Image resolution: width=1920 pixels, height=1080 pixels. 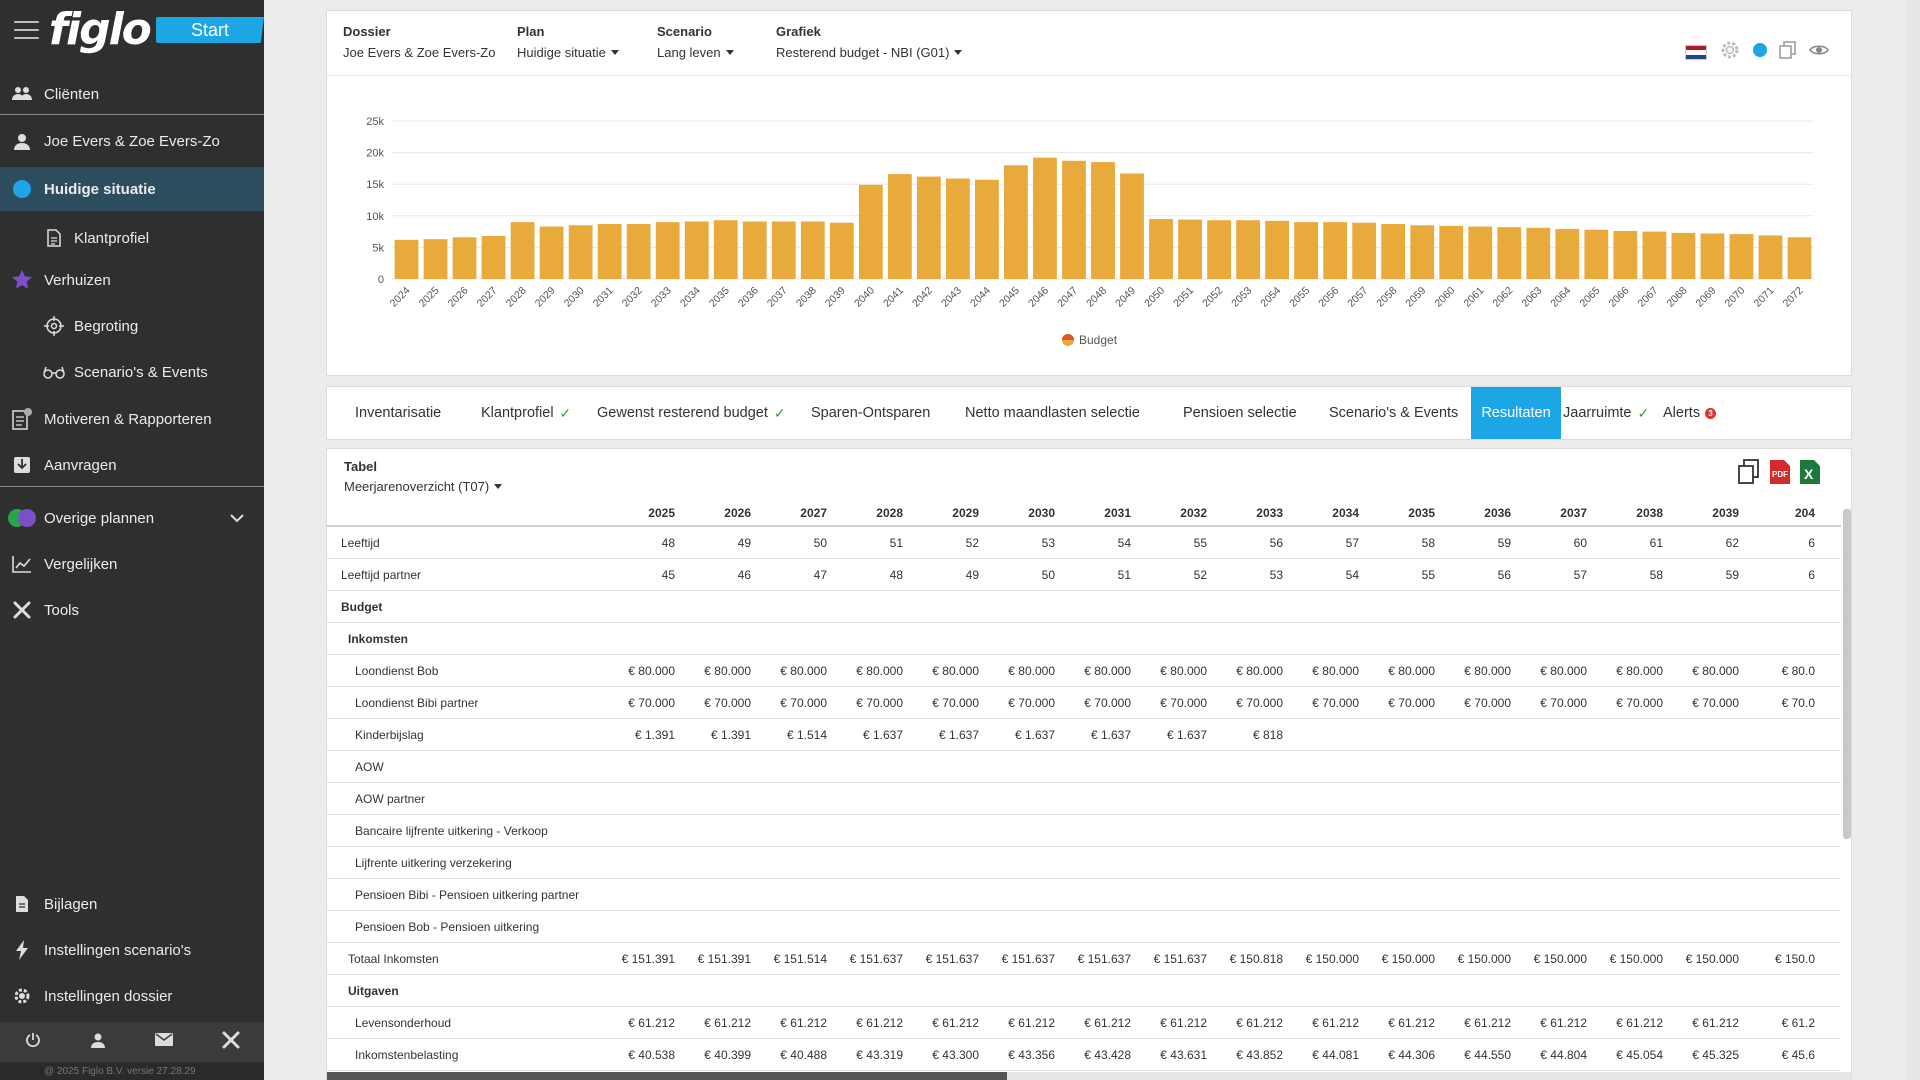 What do you see at coordinates (132, 610) in the screenshot?
I see `sidebar-item-tools: Tools` at bounding box center [132, 610].